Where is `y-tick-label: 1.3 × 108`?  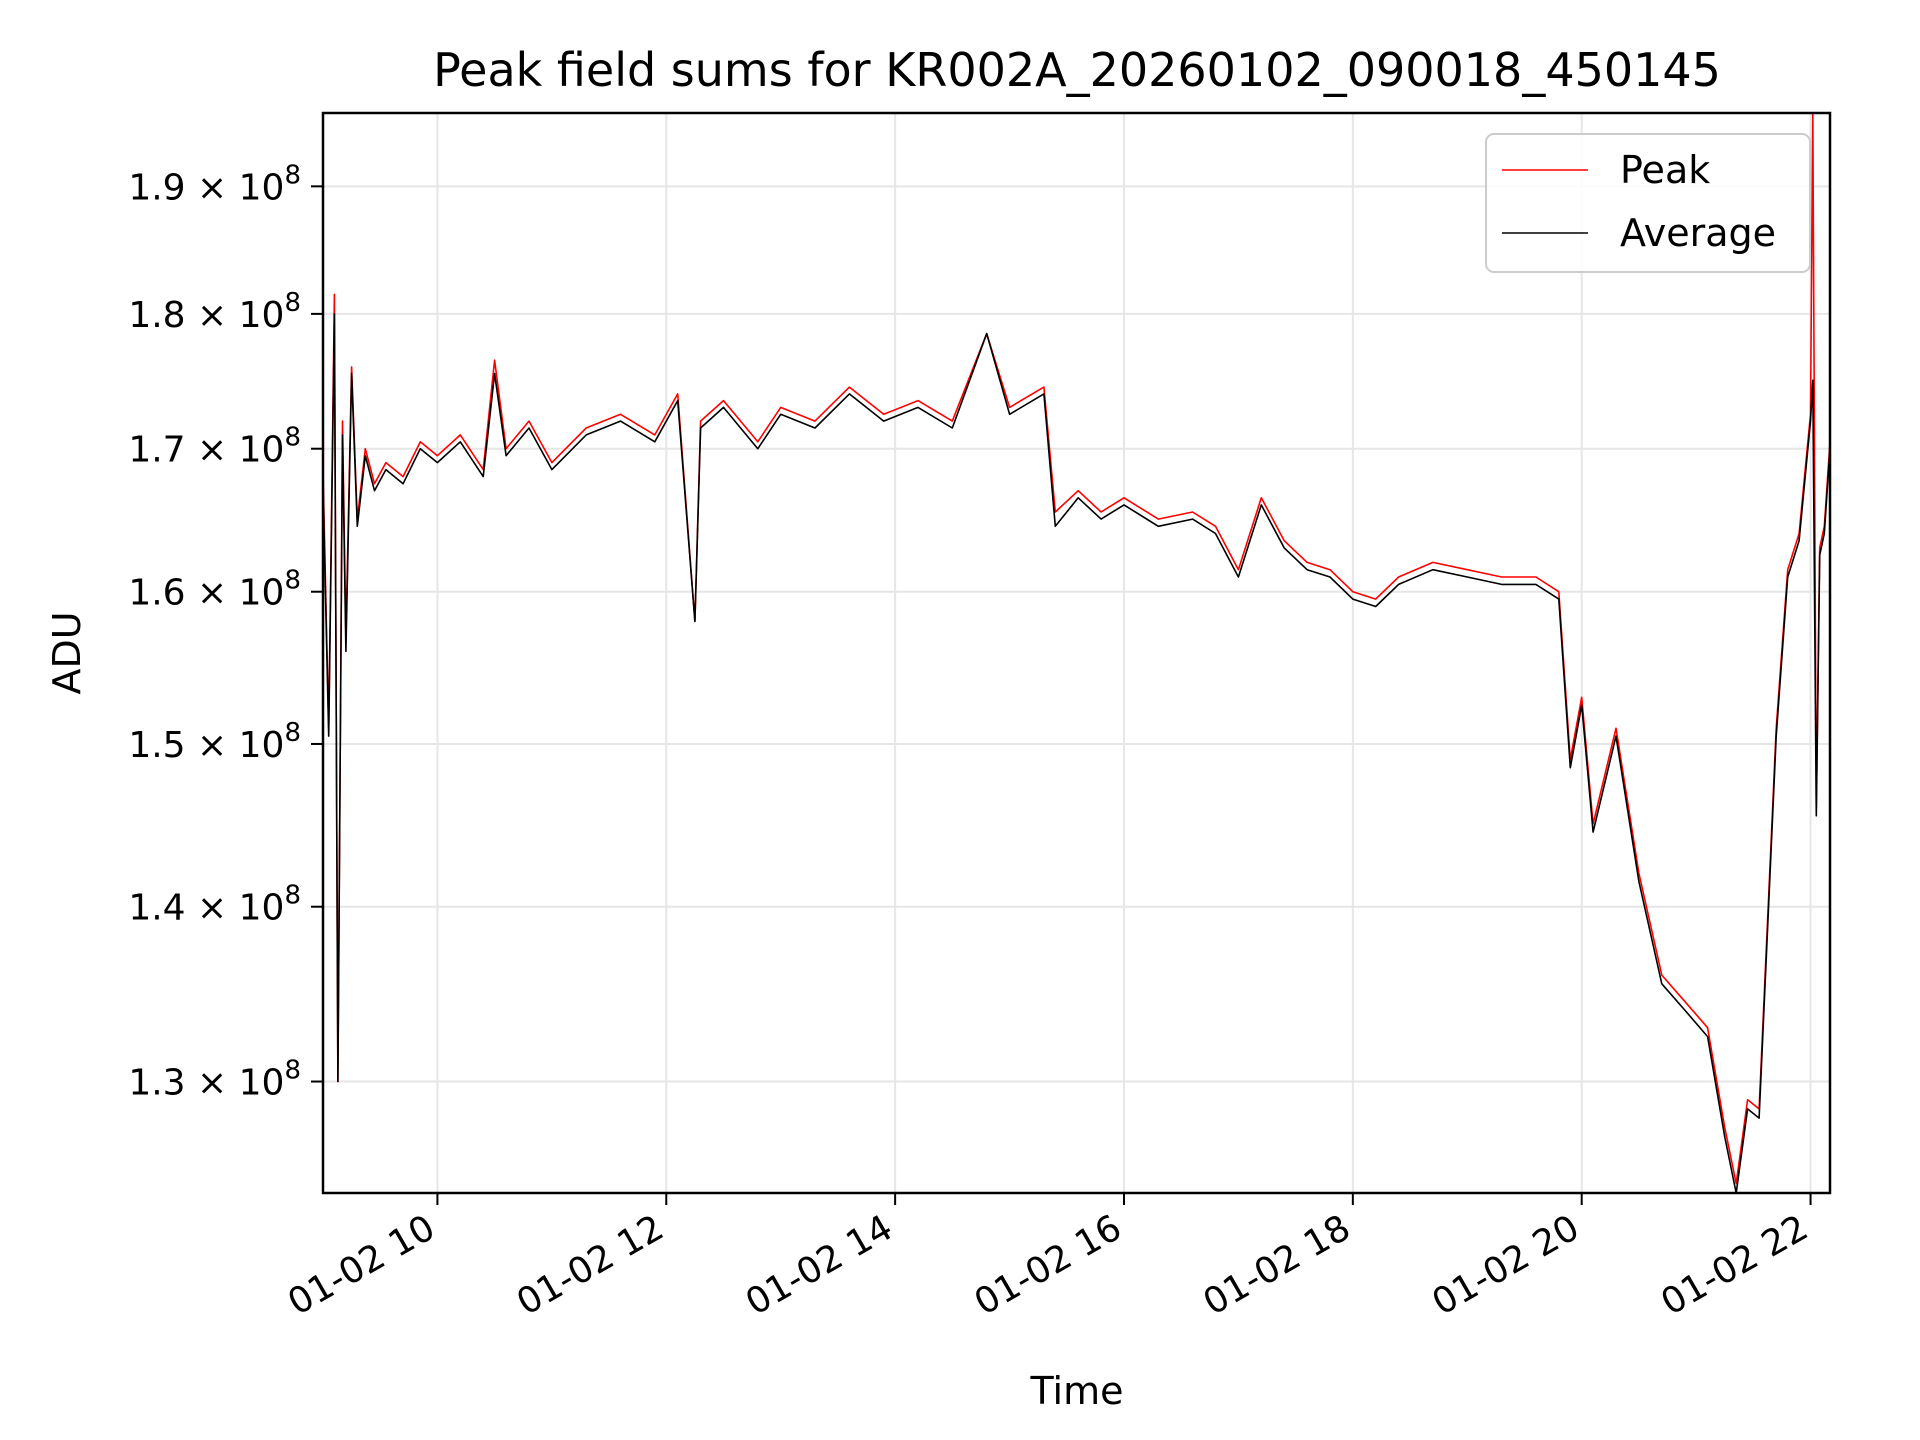
y-tick-label: 1.3 × 108 is located at coordinates (214, 1080).